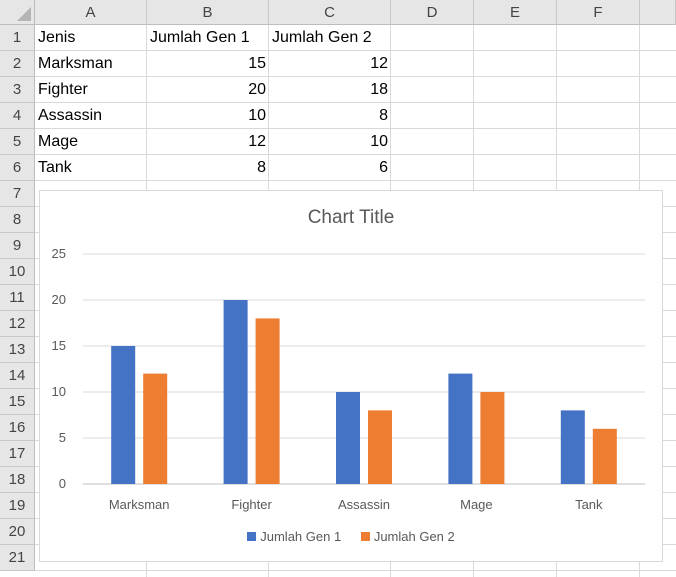 The image size is (676, 577). Describe the element at coordinates (598, 12) in the screenshot. I see `column-header-f: F` at that location.